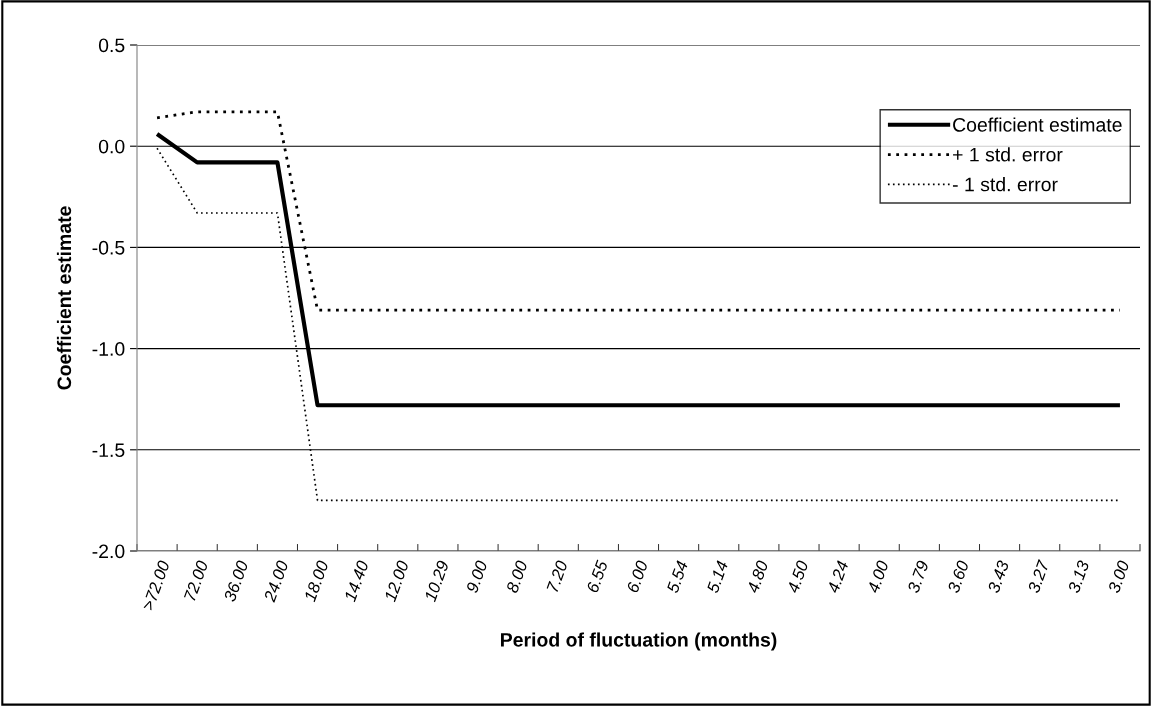 The image size is (1152, 706). What do you see at coordinates (196, 580) in the screenshot?
I see `x-tick-label: 72.00` at bounding box center [196, 580].